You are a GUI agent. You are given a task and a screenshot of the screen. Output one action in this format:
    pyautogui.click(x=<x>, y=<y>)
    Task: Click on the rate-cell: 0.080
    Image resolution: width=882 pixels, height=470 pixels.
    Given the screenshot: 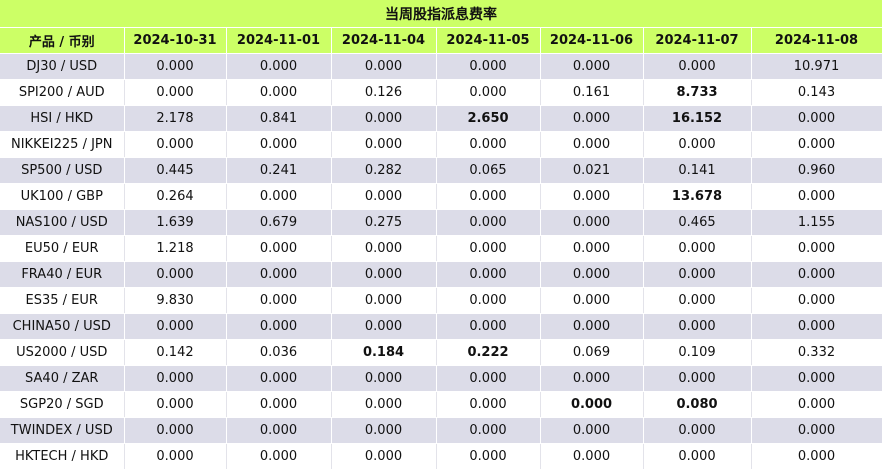 What is the action you would take?
    pyautogui.click(x=697, y=404)
    